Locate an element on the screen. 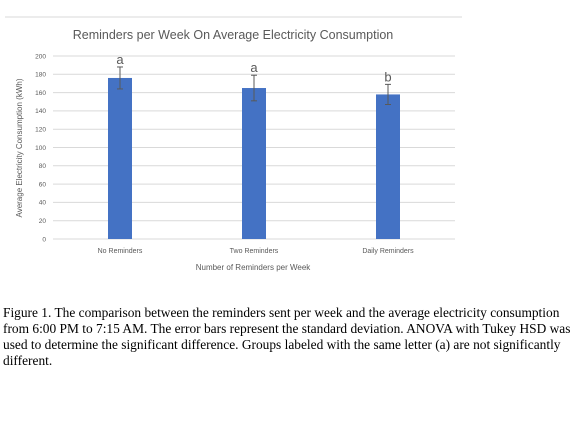 The image size is (587, 423). x-tick-label: No Reminders is located at coordinates (120, 251).